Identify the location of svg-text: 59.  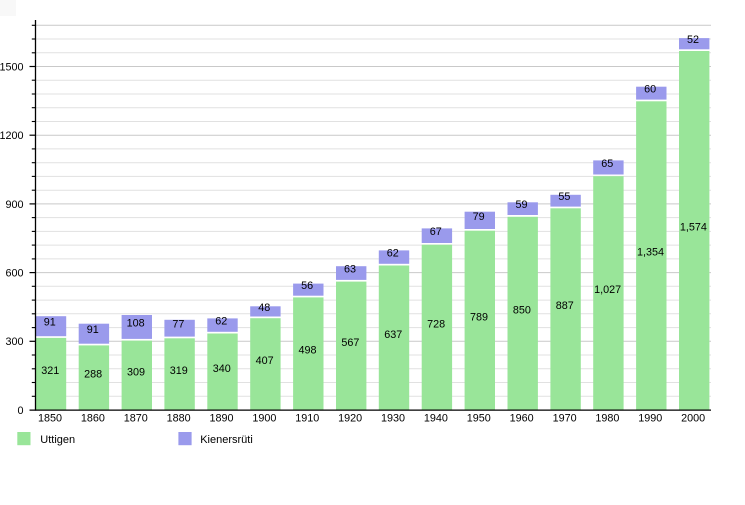
(521, 205).